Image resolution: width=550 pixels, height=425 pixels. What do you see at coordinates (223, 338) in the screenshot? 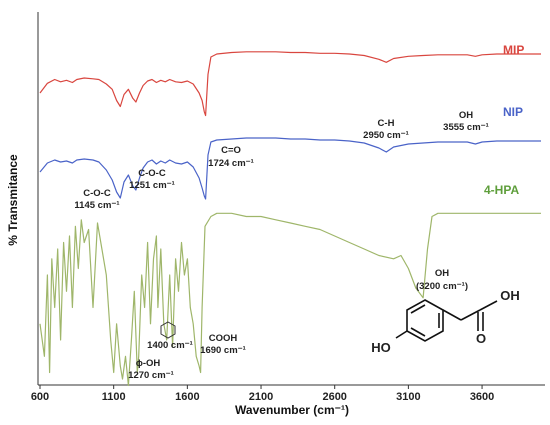
I see `annotation-cooh-1690-label: COOH` at bounding box center [223, 338].